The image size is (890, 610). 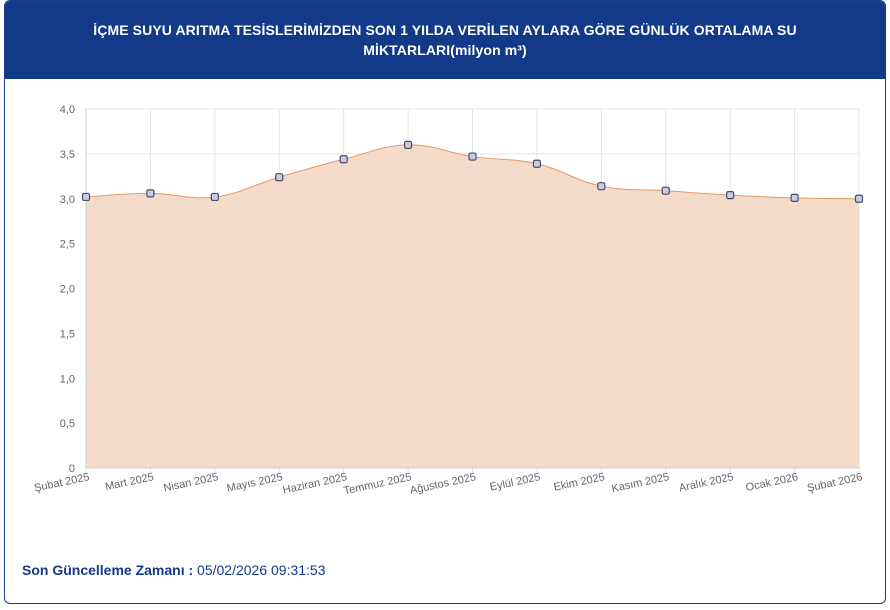 What do you see at coordinates (579, 482) in the screenshot?
I see `x-tick-label: Ekim 2025` at bounding box center [579, 482].